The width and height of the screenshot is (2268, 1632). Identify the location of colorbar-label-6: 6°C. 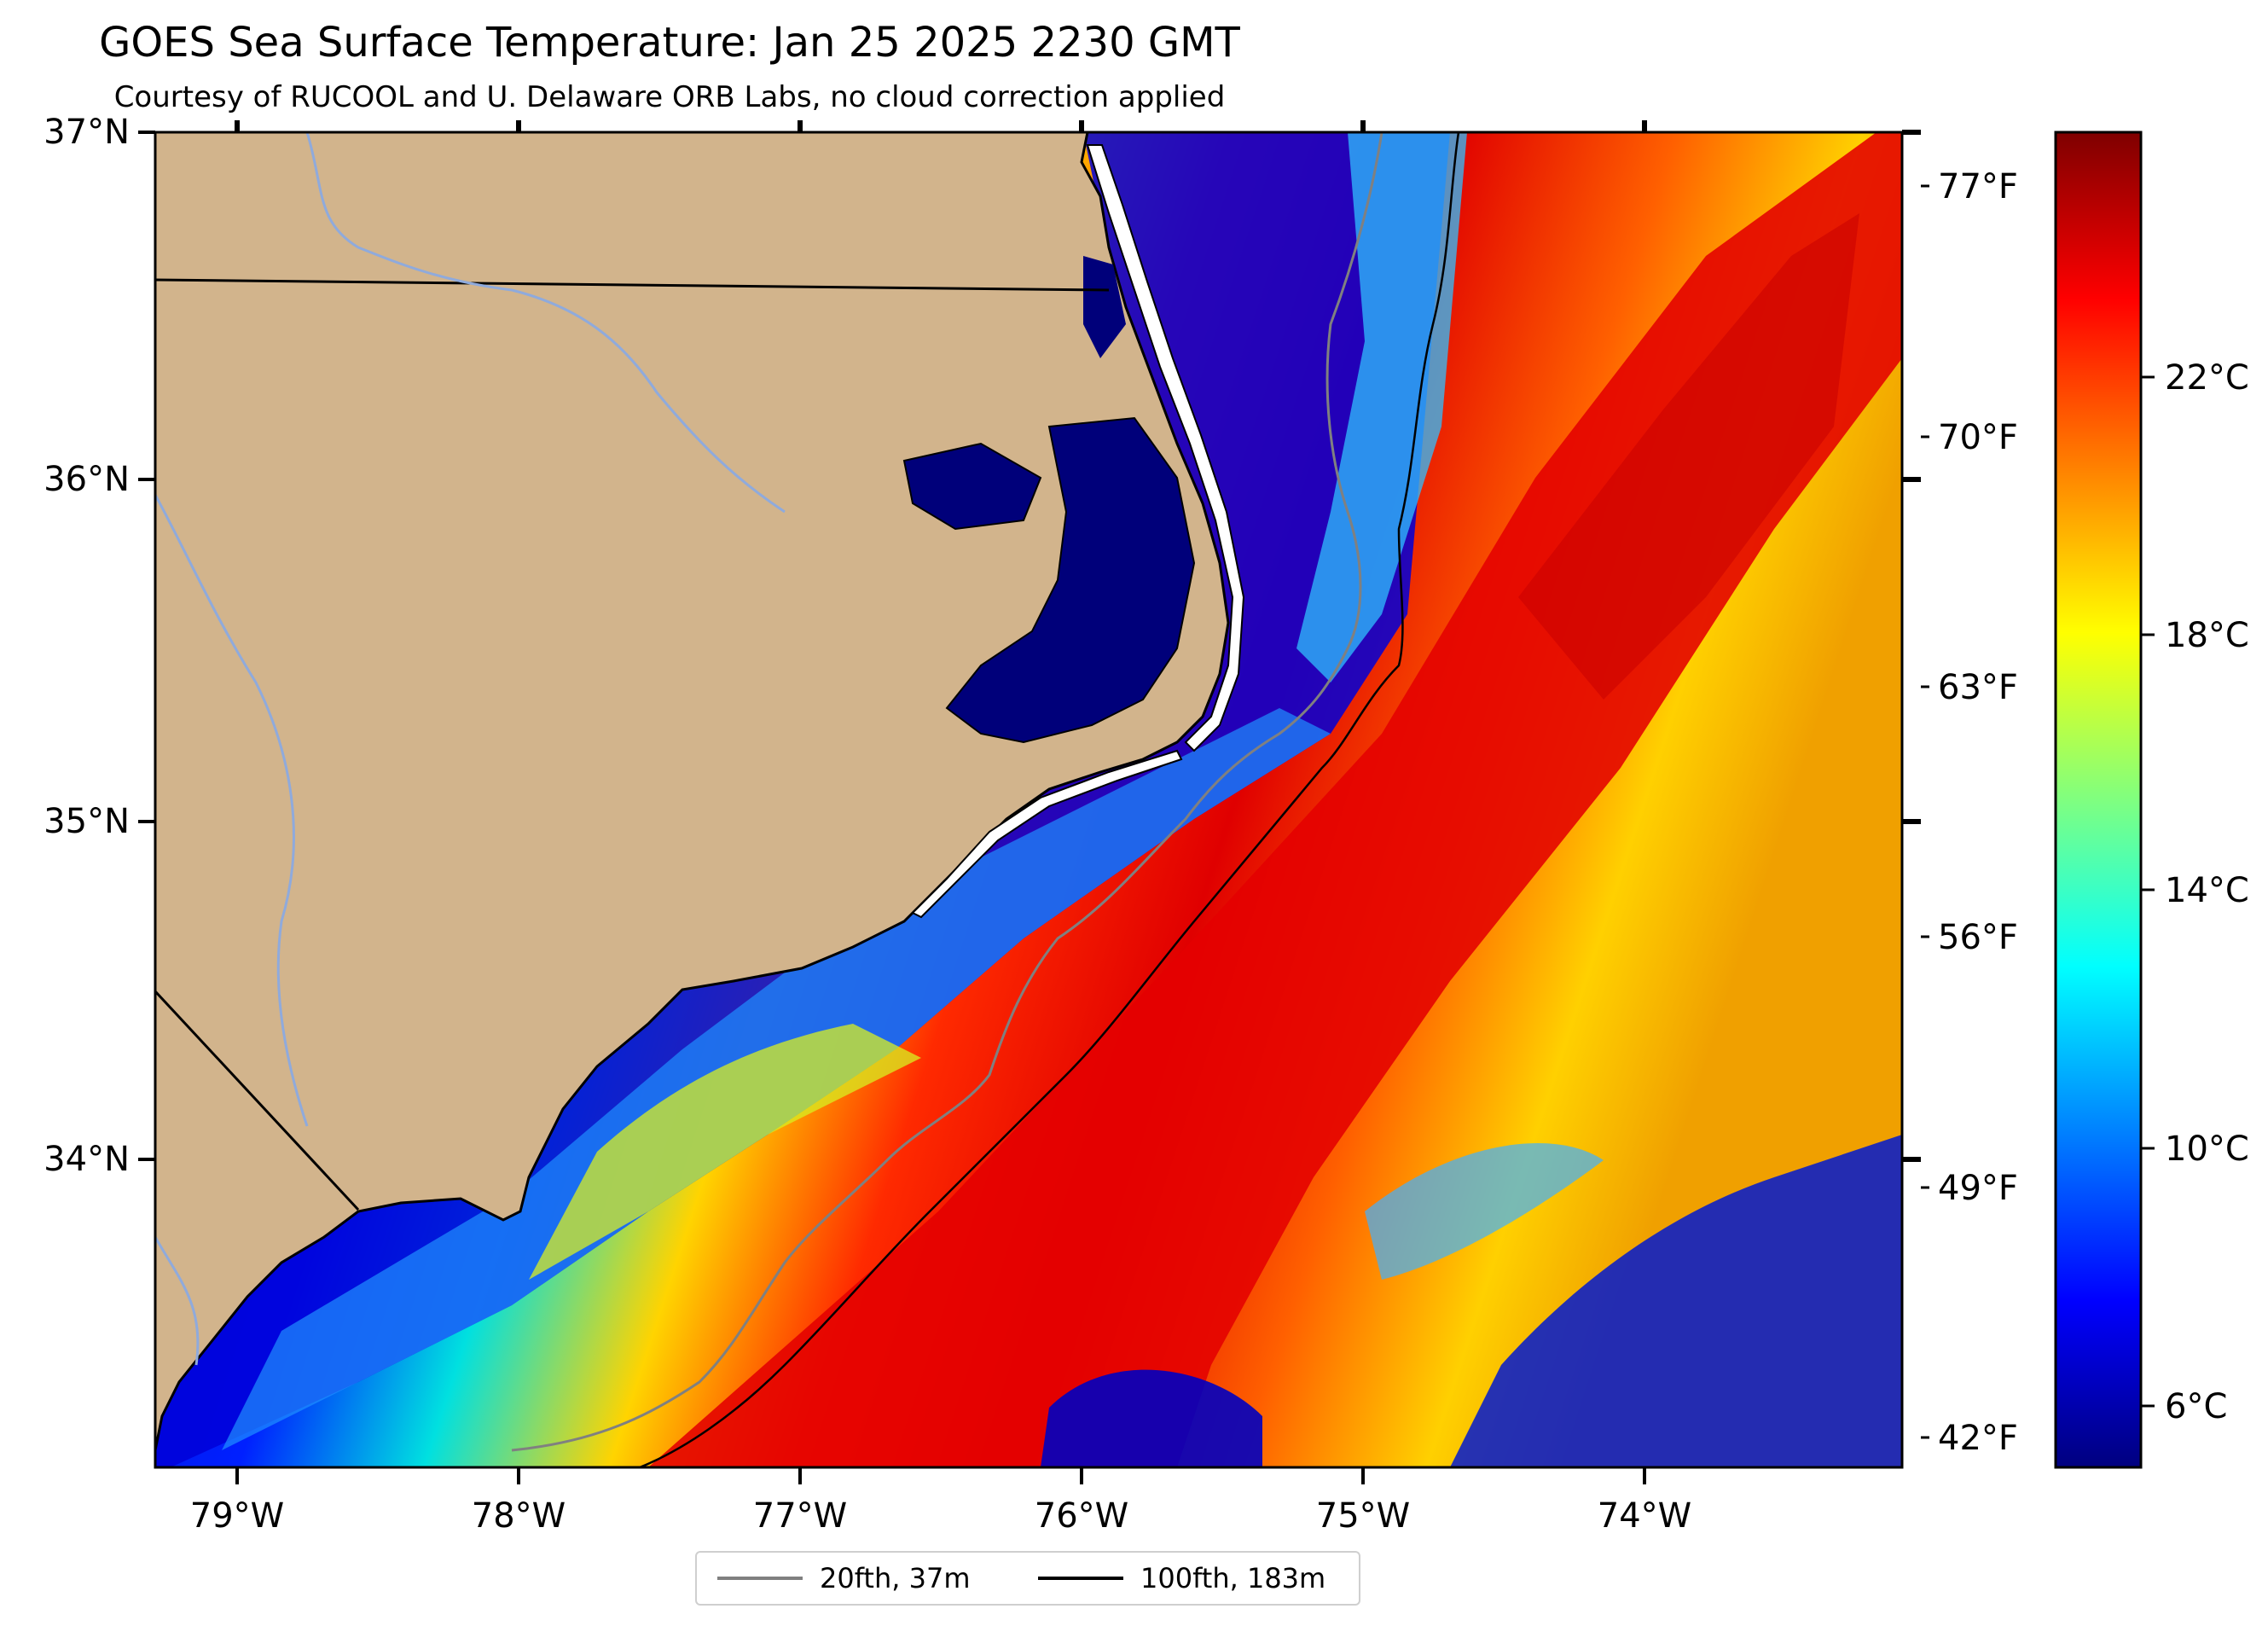
(2196, 1406).